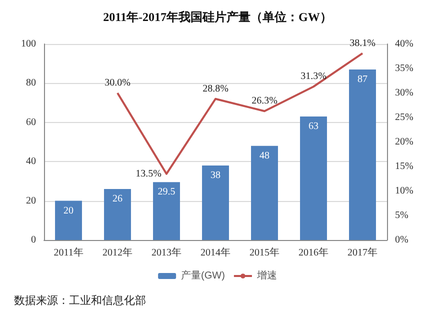 The height and width of the screenshot is (312, 435). What do you see at coordinates (401, 240) in the screenshot?
I see `y2-tick-label: 0%` at bounding box center [401, 240].